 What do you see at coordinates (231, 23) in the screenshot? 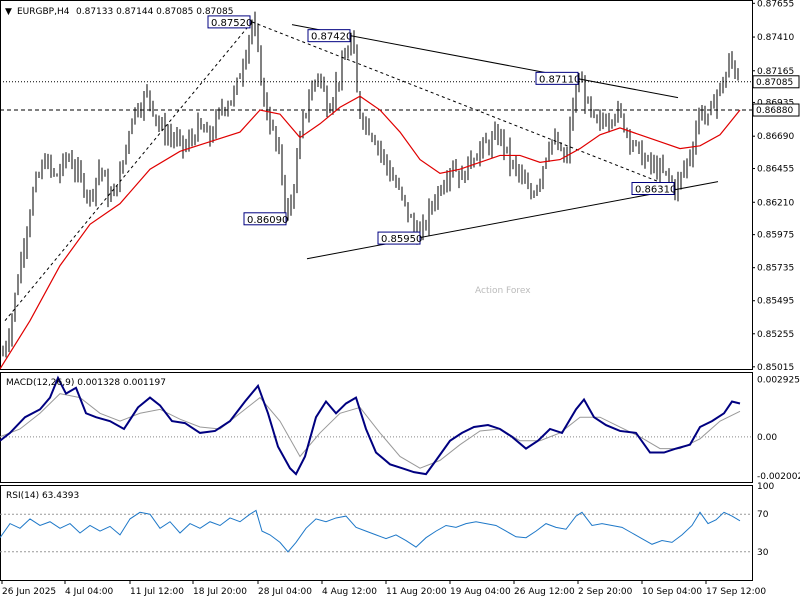
I see `swing-label: 0.87520` at bounding box center [231, 23].